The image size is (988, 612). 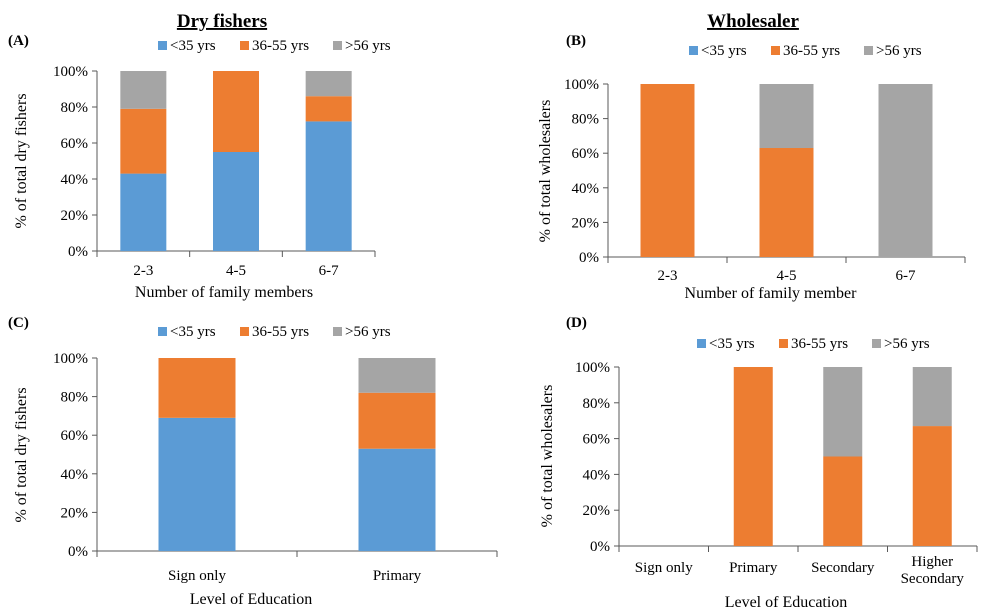 What do you see at coordinates (547, 456) in the screenshot?
I see `chart-4-y-axis-label: % of total wholesalers` at bounding box center [547, 456].